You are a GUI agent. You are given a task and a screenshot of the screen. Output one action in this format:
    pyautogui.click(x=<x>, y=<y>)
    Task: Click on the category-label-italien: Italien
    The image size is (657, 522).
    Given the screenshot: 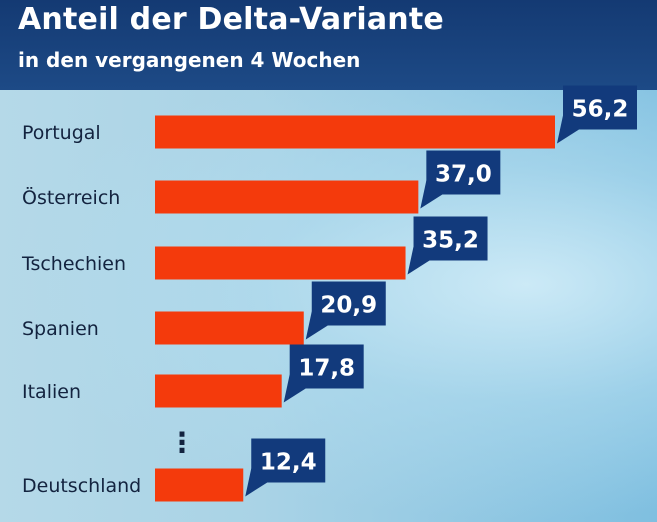 What is the action you would take?
    pyautogui.click(x=51, y=392)
    